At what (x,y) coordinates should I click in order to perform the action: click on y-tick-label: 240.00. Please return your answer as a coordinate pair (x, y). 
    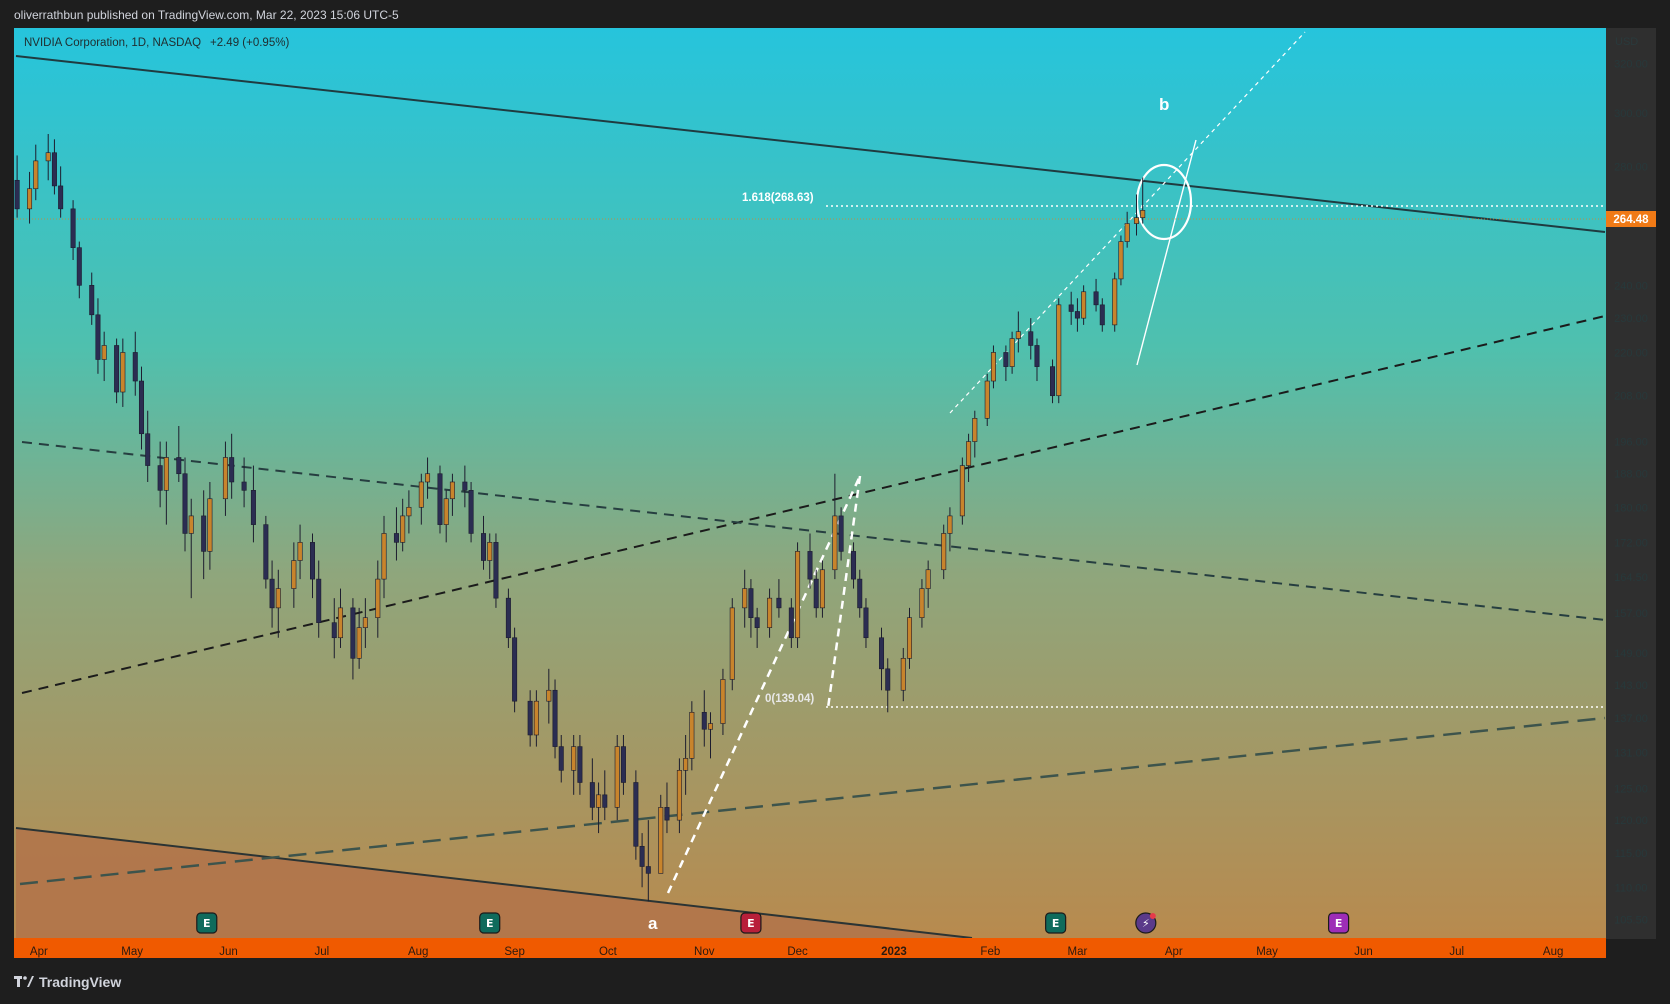
    Looking at the image, I should click on (1631, 286).